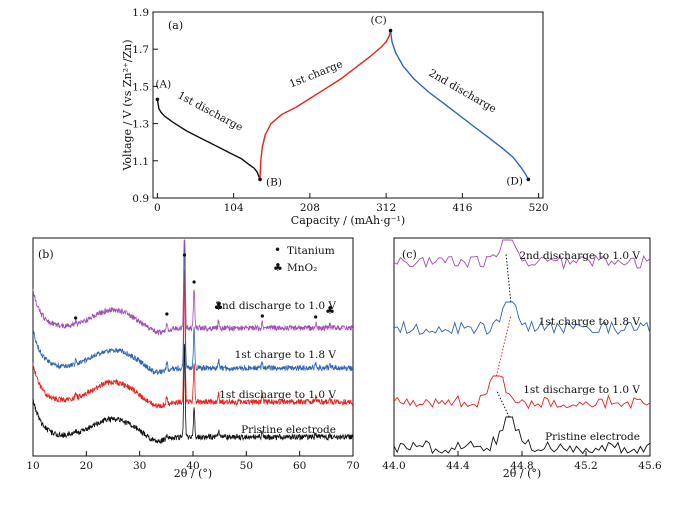 This screenshot has height=511, width=698. Describe the element at coordinates (581, 390) in the screenshot. I see `panel-c-series-label: 1st discharge to 1.0 V` at that location.